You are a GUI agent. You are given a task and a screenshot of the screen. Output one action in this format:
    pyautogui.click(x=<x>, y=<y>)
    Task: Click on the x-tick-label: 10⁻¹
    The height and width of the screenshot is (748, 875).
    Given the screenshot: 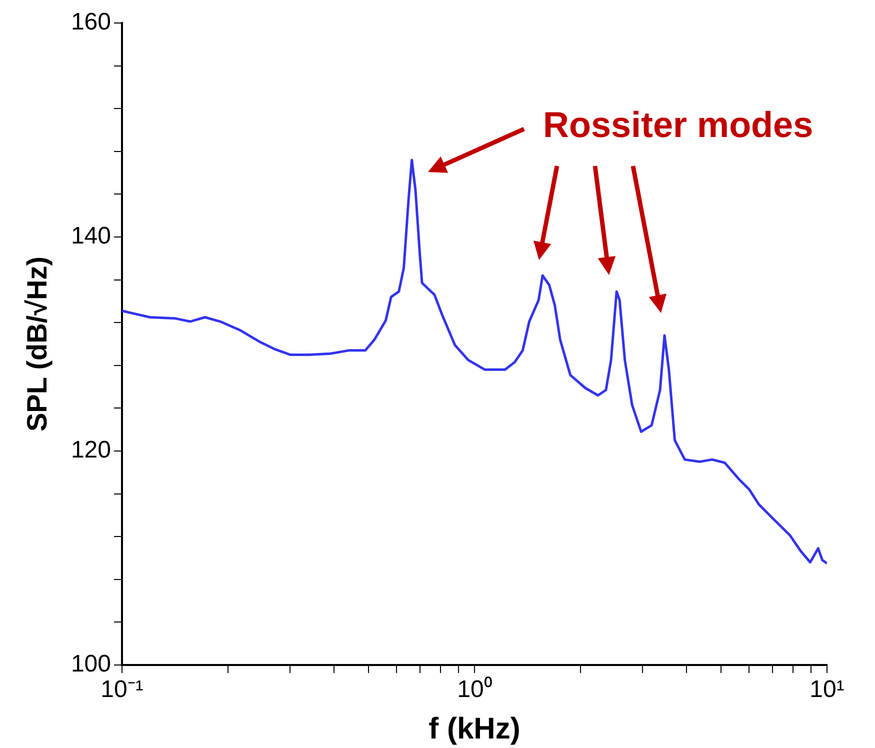 What is the action you would take?
    pyautogui.click(x=122, y=690)
    